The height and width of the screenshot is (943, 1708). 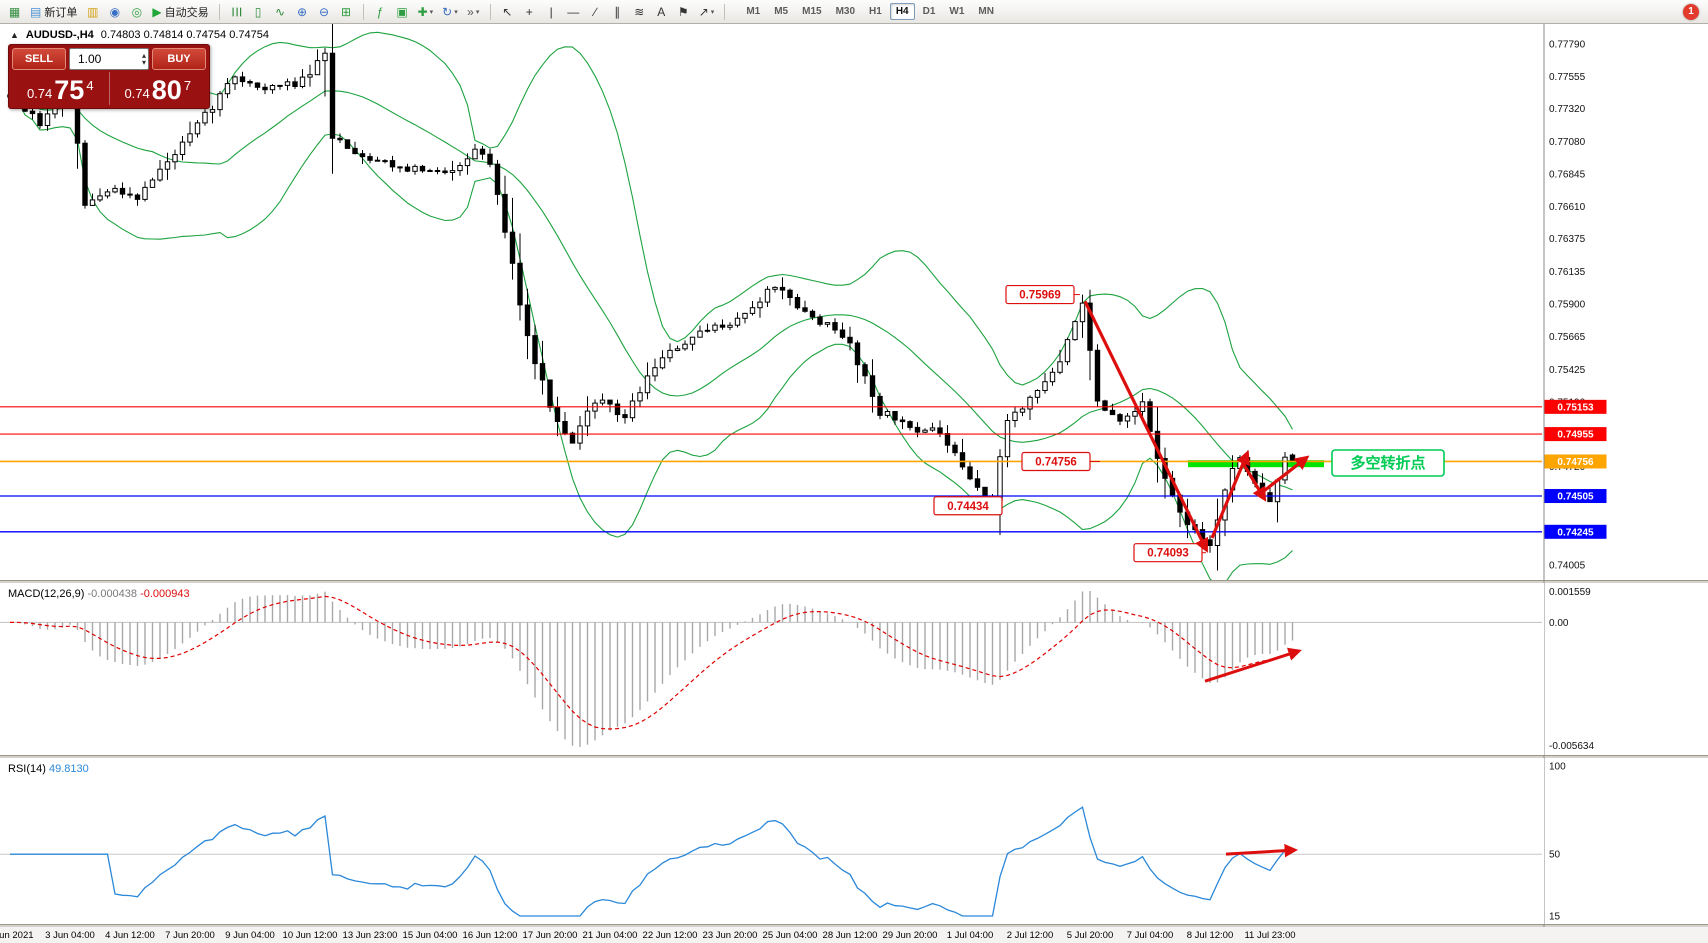 I want to click on timeframe-mn: MN, so click(x=986, y=11).